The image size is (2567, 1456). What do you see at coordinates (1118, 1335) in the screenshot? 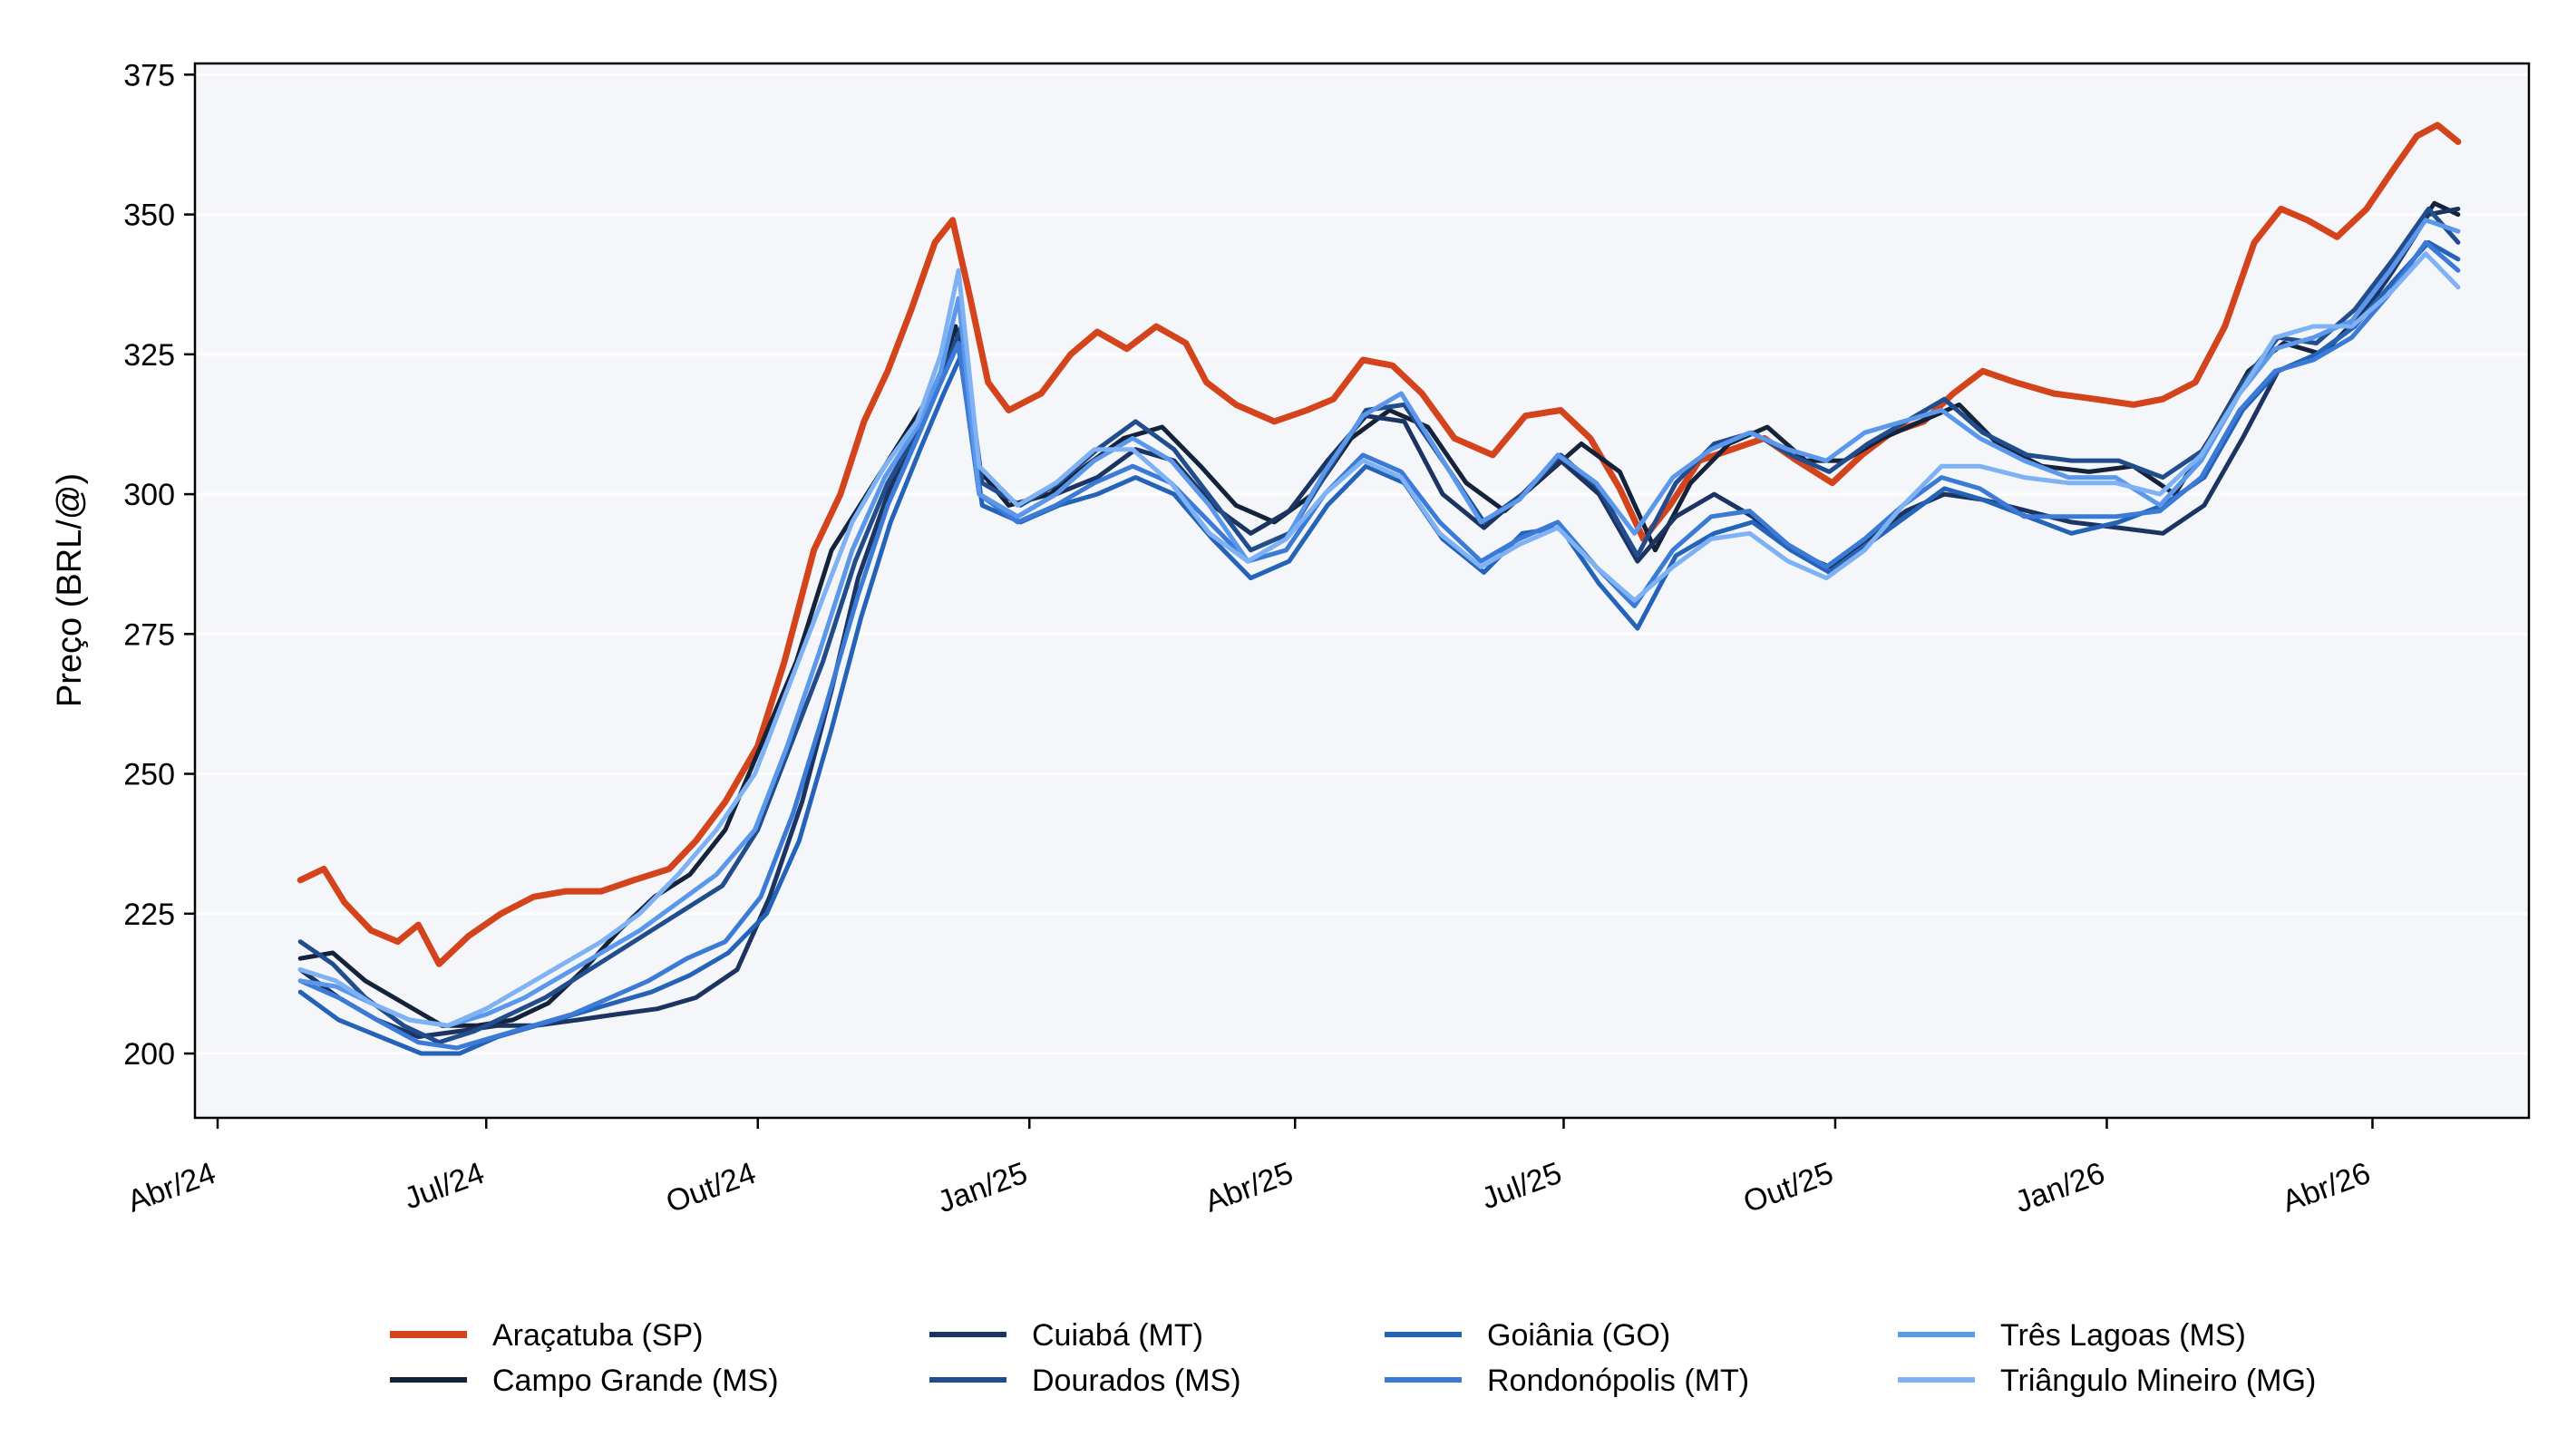
I see `legend-label: Cuiabá (MT)` at bounding box center [1118, 1335].